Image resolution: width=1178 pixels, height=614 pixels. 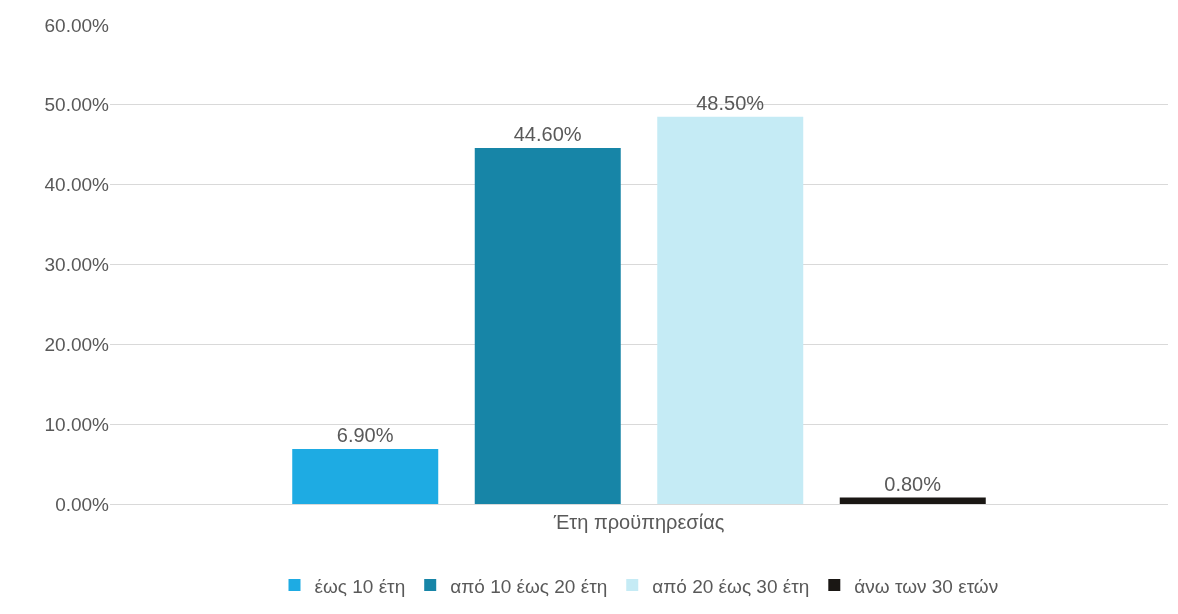 I want to click on y-tick-label: 60.00%, so click(x=77, y=25).